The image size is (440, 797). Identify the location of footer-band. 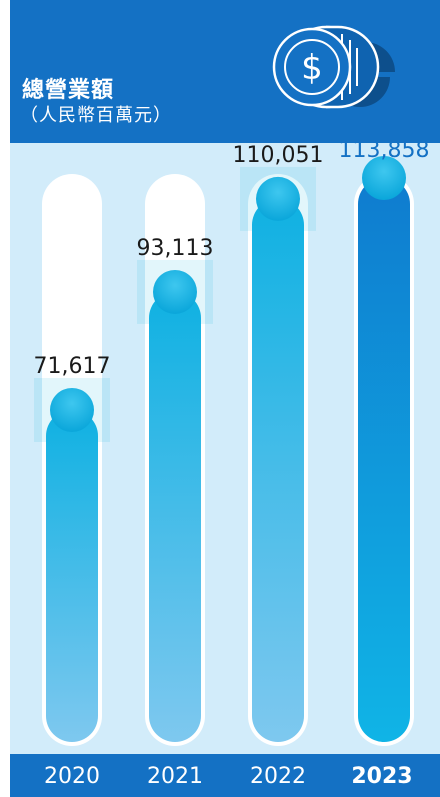
(225, 775).